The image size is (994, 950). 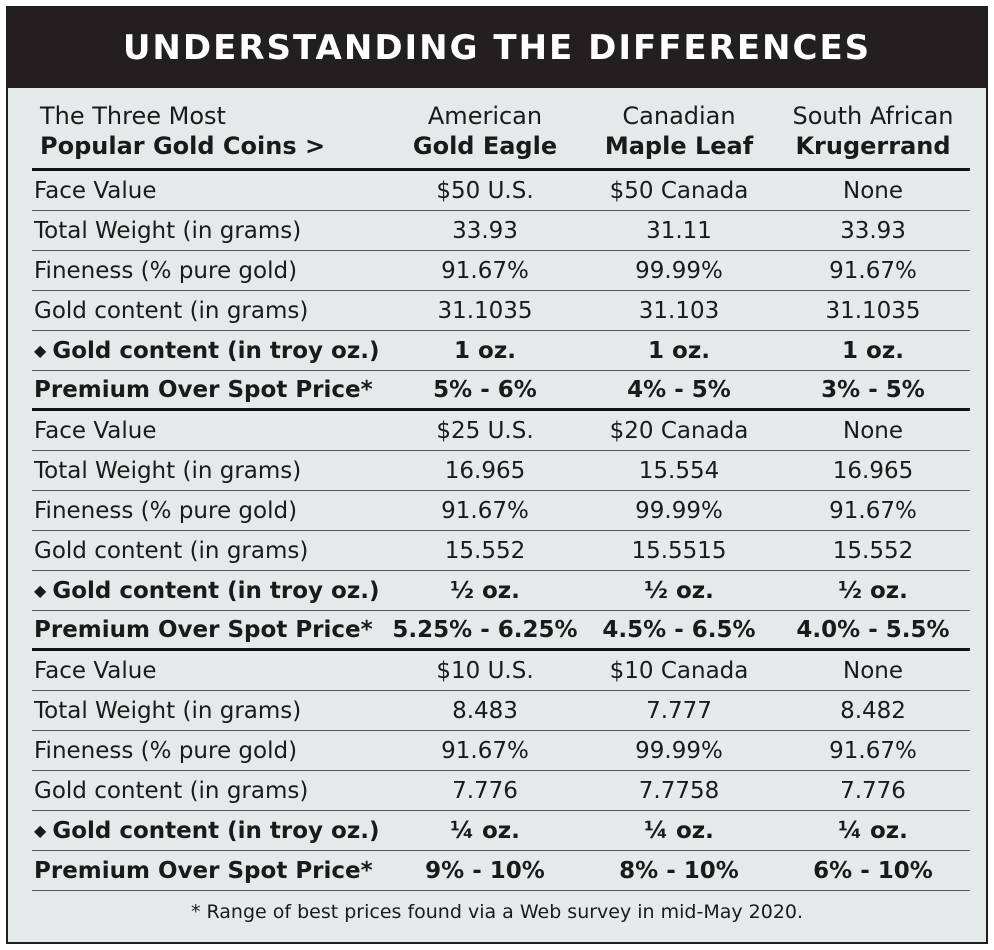 I want to click on table-cell: 31.103, so click(x=679, y=310).